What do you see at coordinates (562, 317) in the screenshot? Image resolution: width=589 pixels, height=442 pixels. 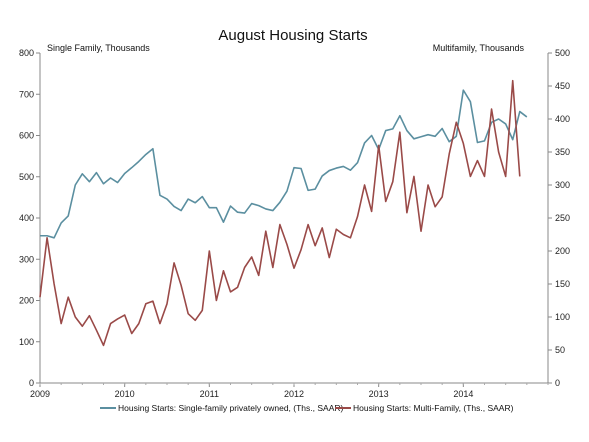 I see `right-tick-label: 100` at bounding box center [562, 317].